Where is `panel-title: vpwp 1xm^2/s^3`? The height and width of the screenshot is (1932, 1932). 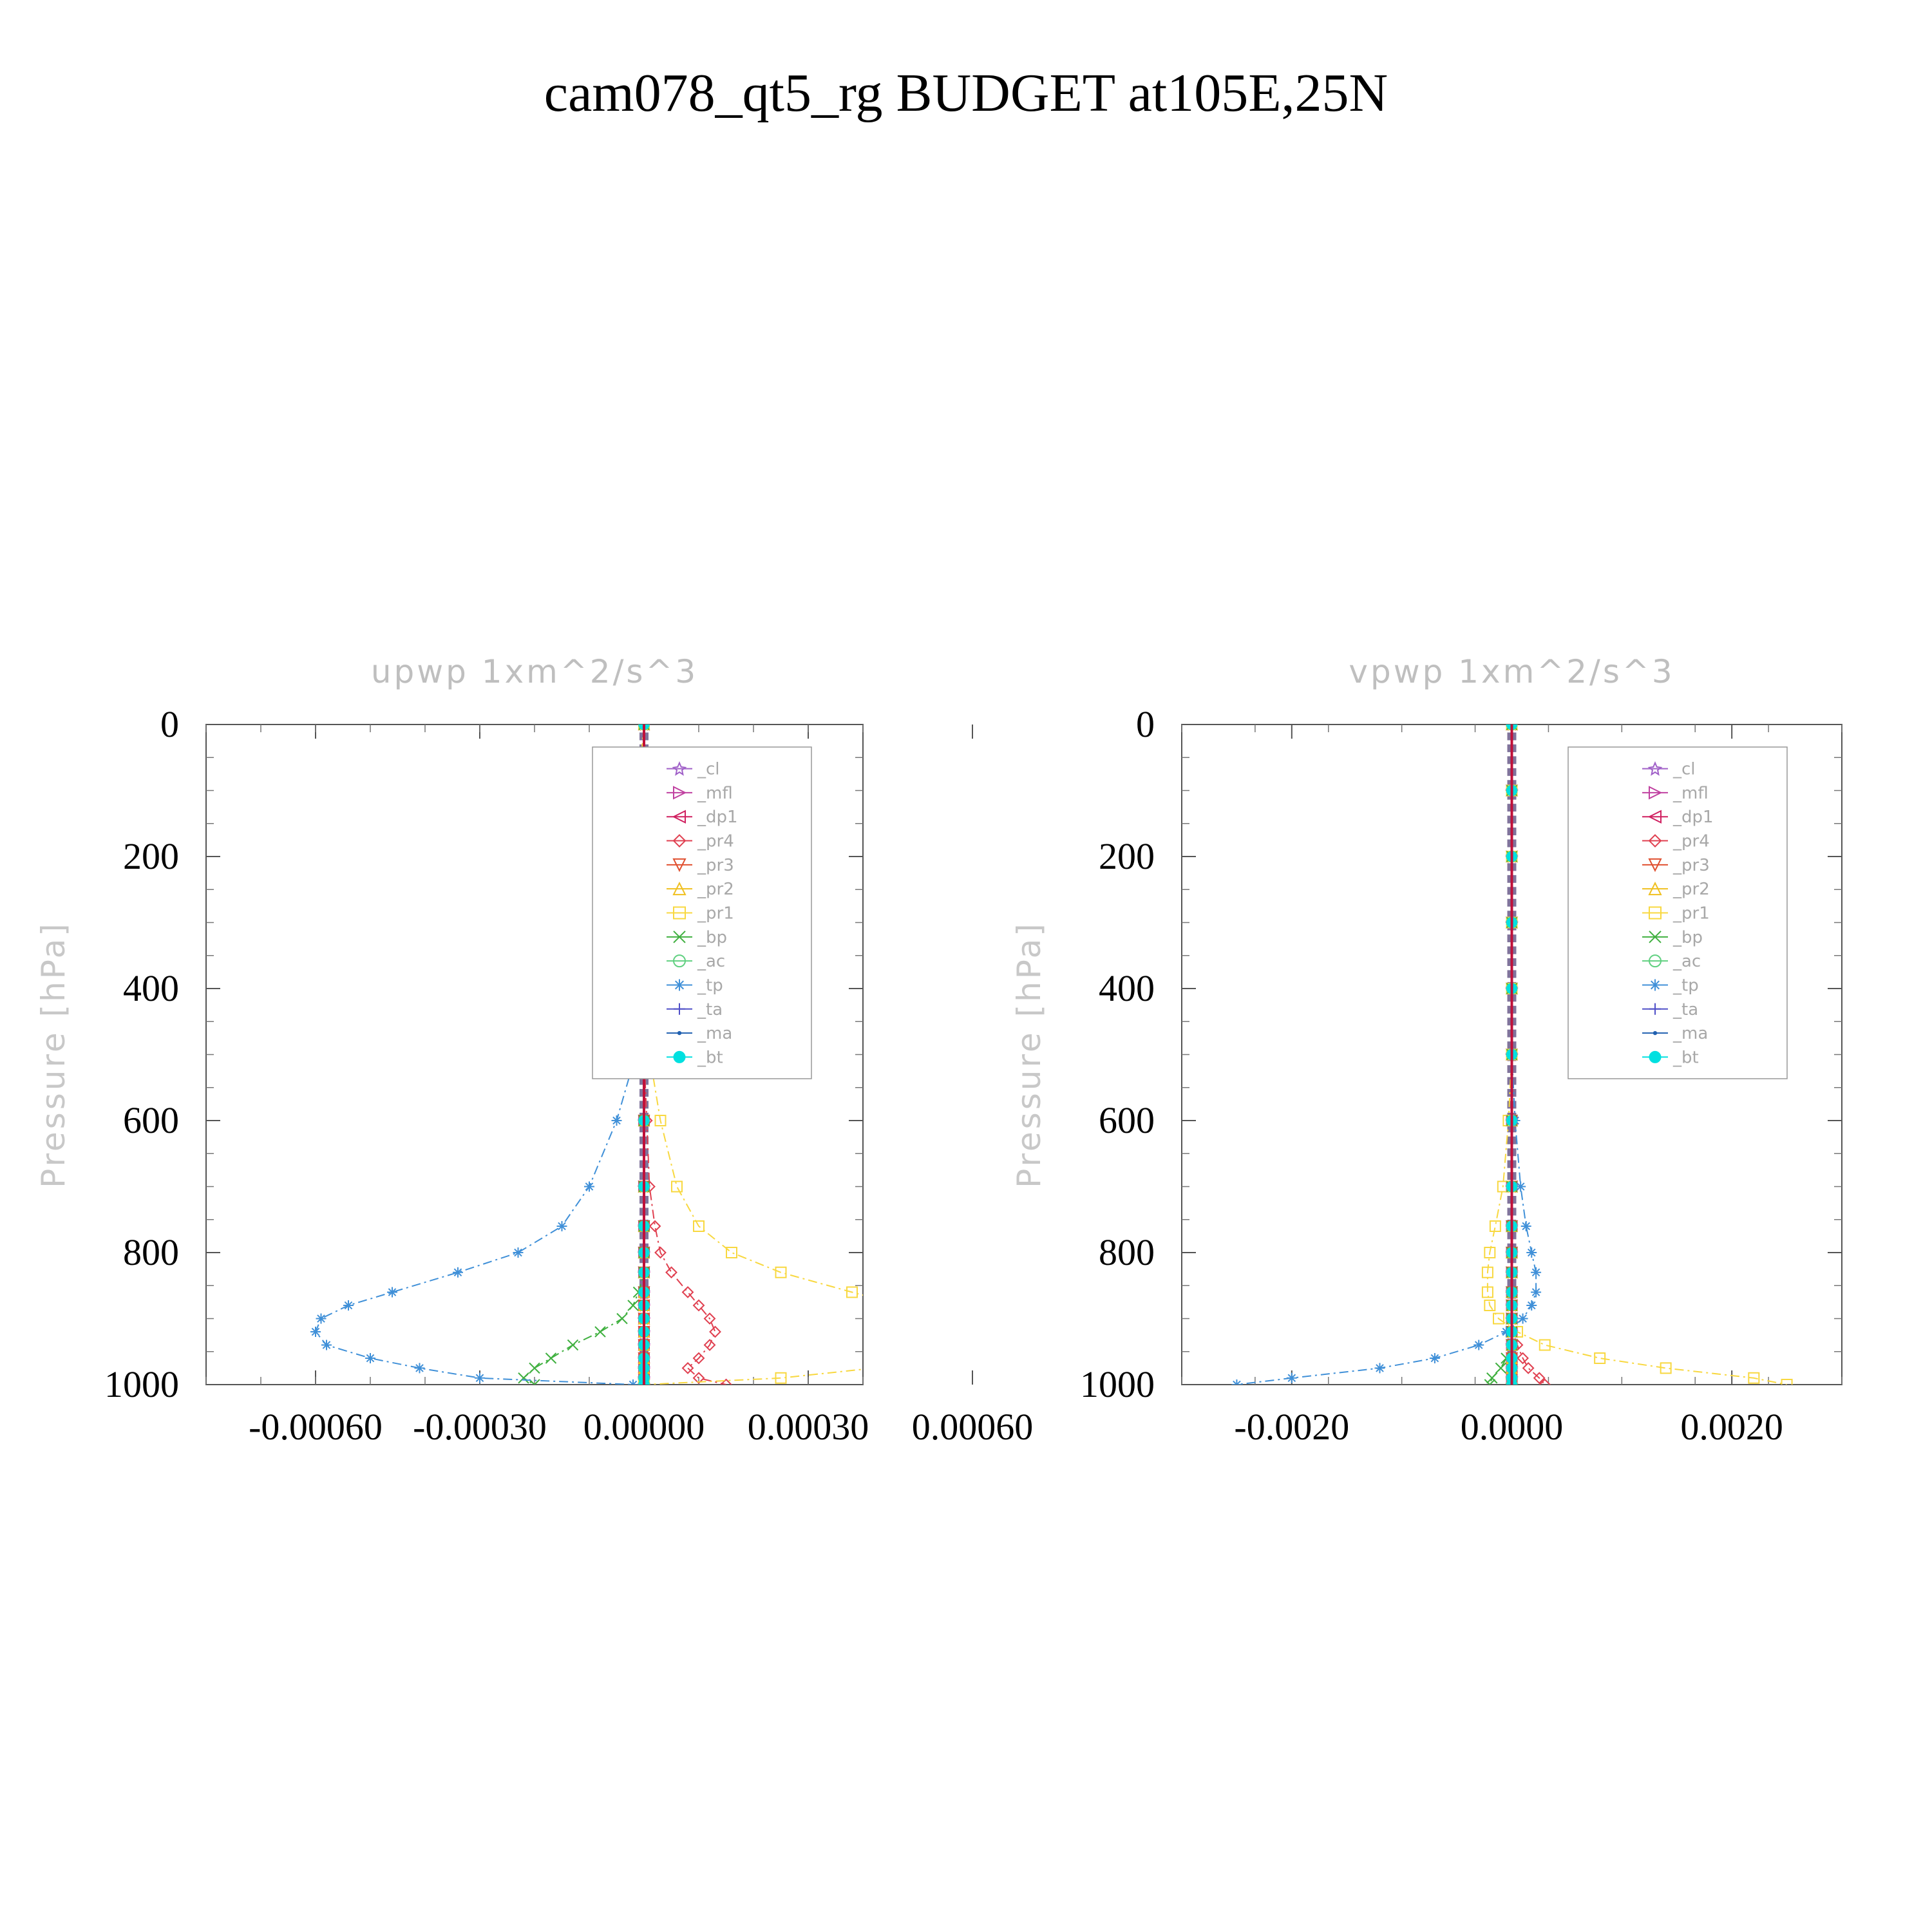 panel-title: vpwp 1xm^2/s^3 is located at coordinates (1512, 671).